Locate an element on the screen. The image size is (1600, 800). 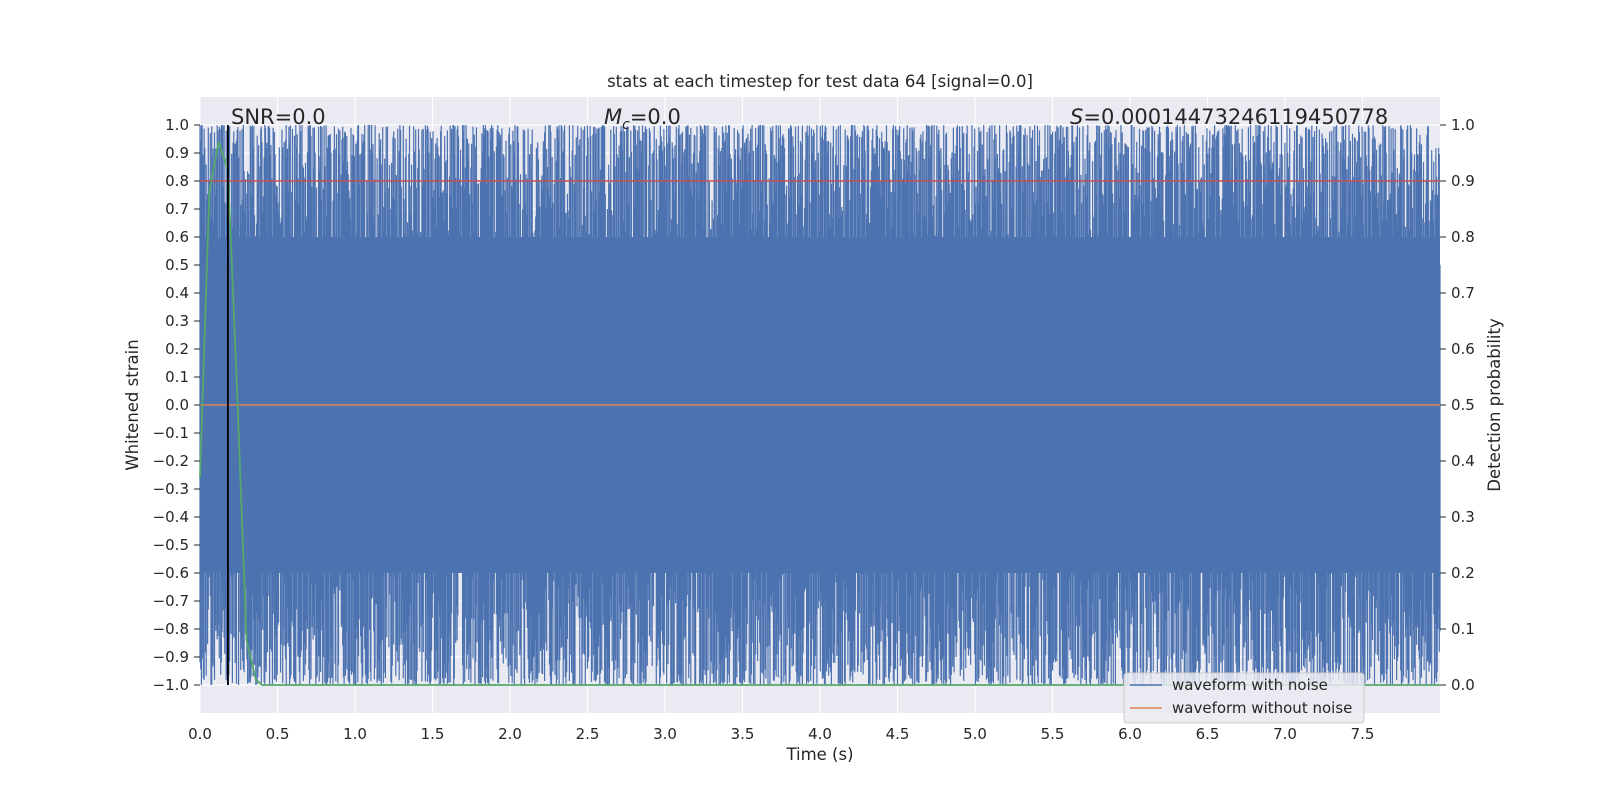
y-tick-label-right: 0.5 is located at coordinates (1463, 405).